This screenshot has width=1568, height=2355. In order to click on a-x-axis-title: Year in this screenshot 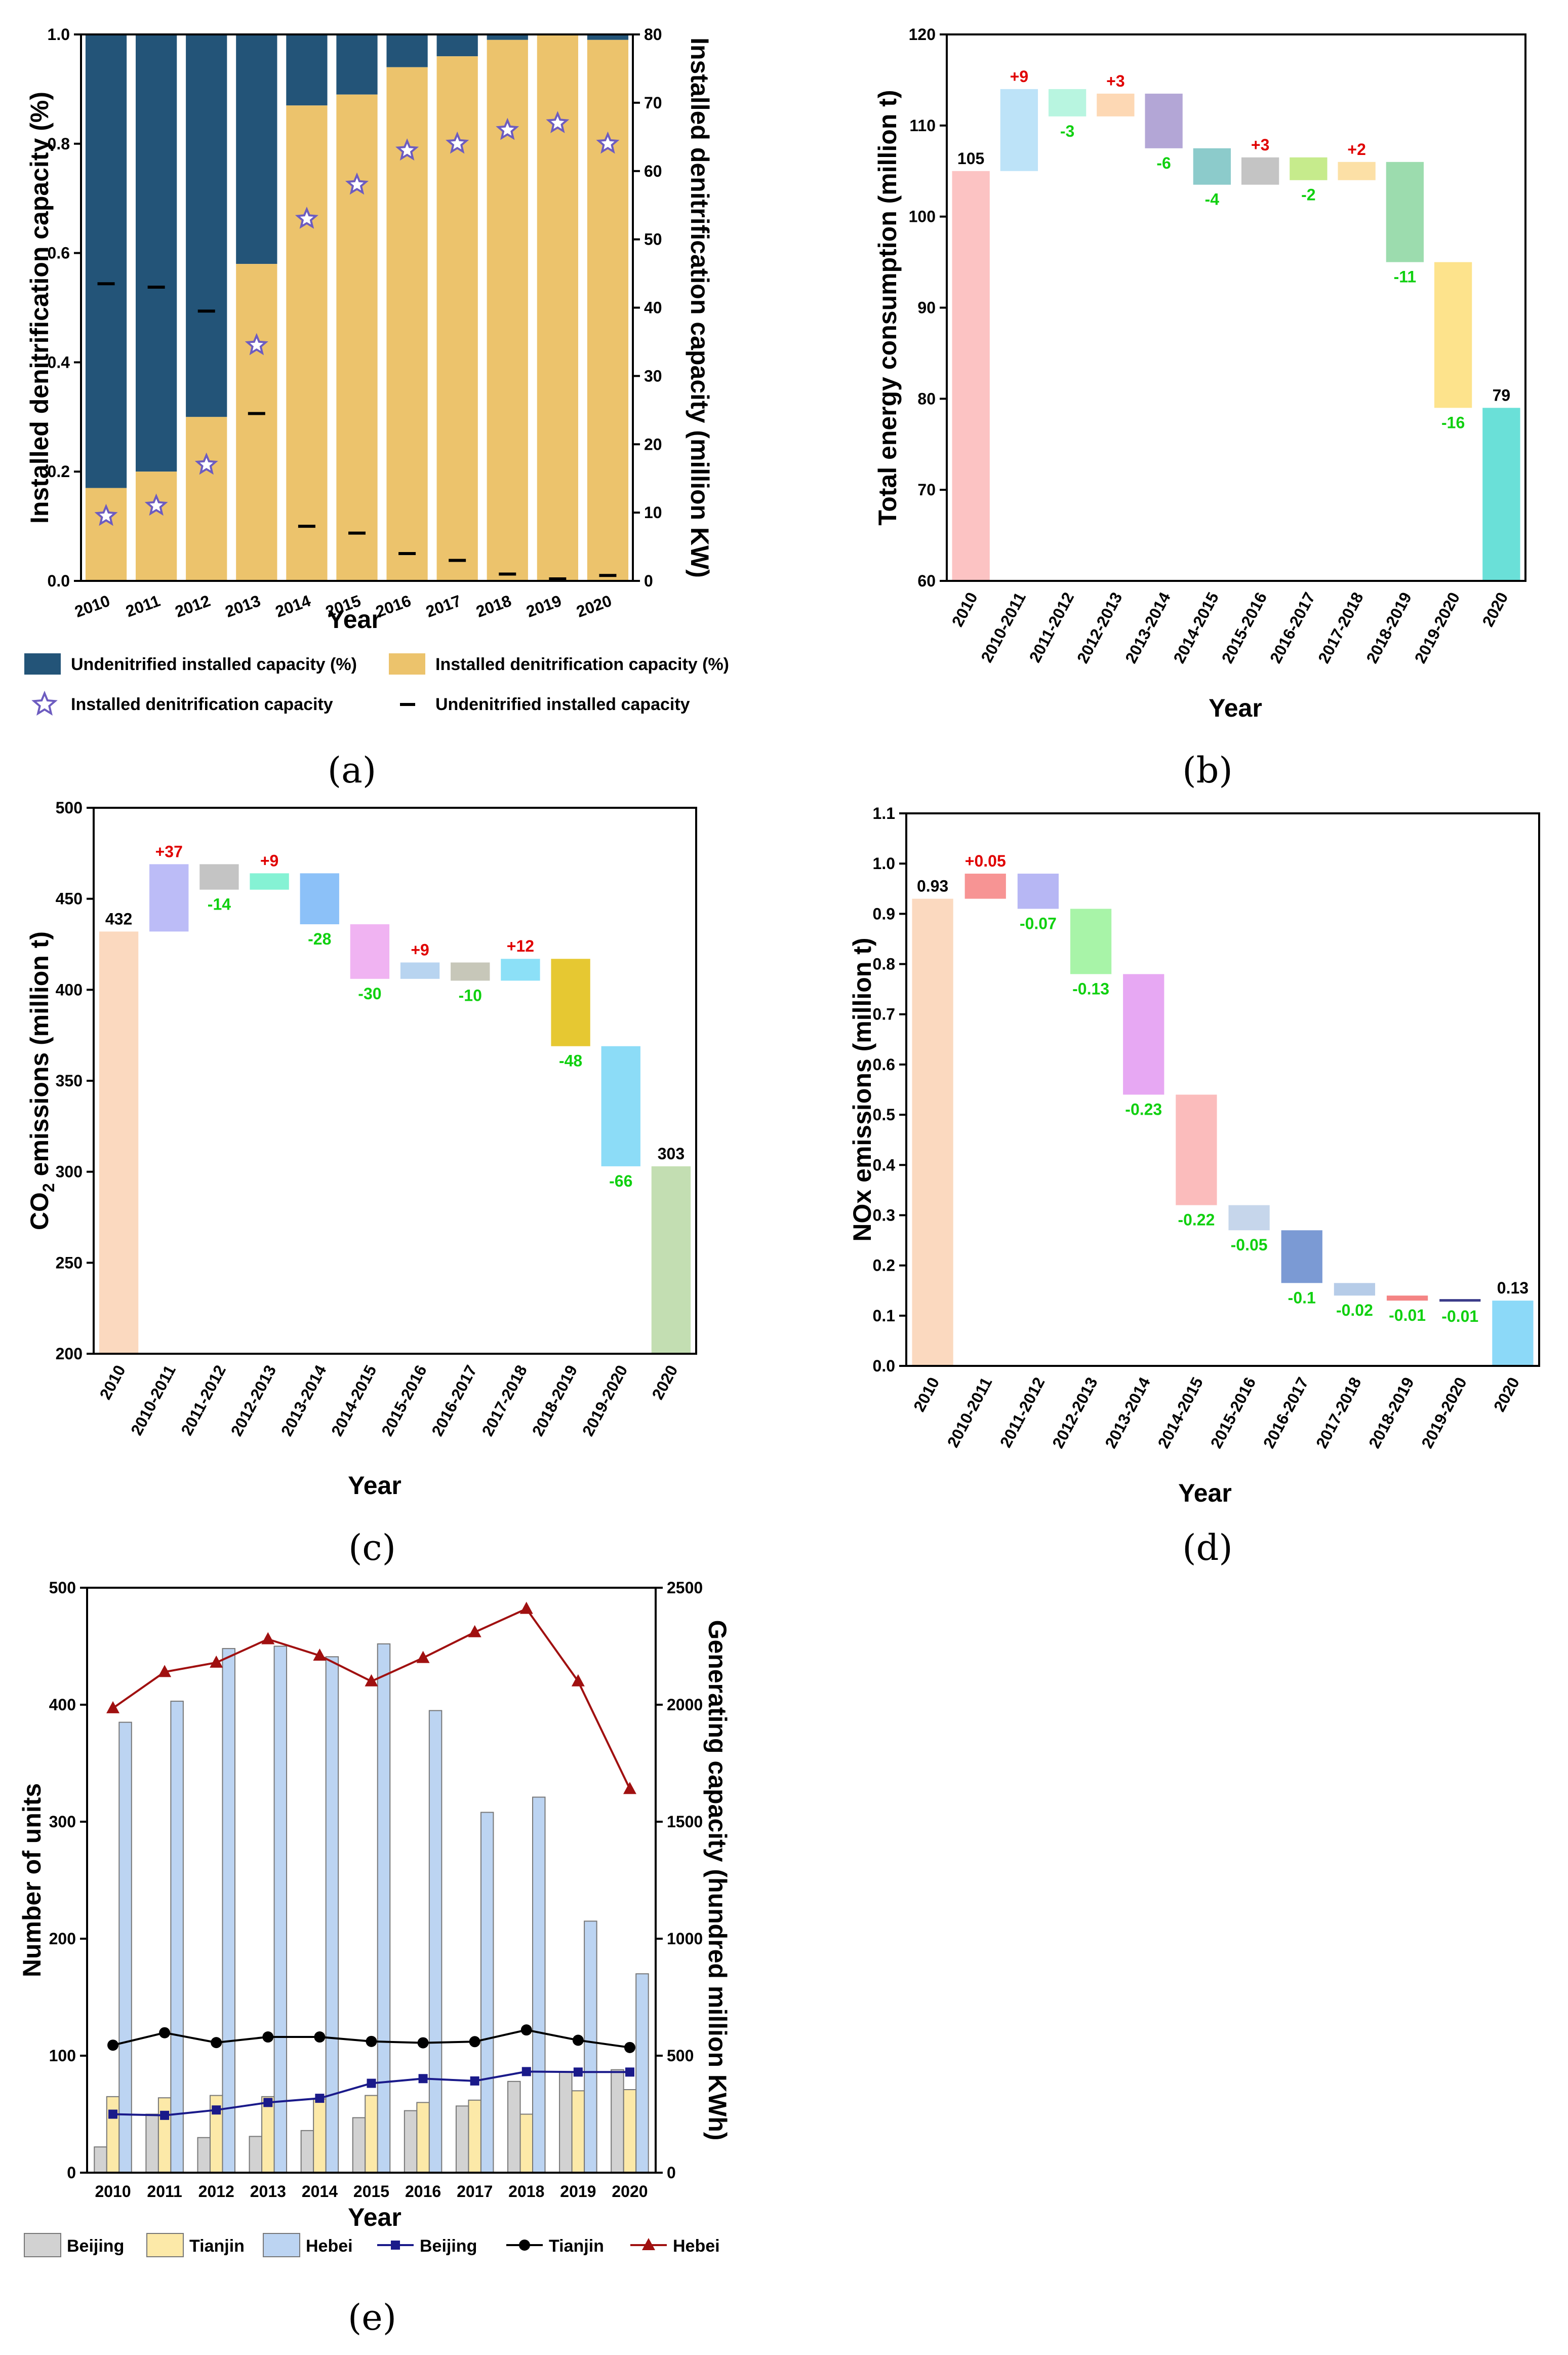, I will do `click(355, 620)`.